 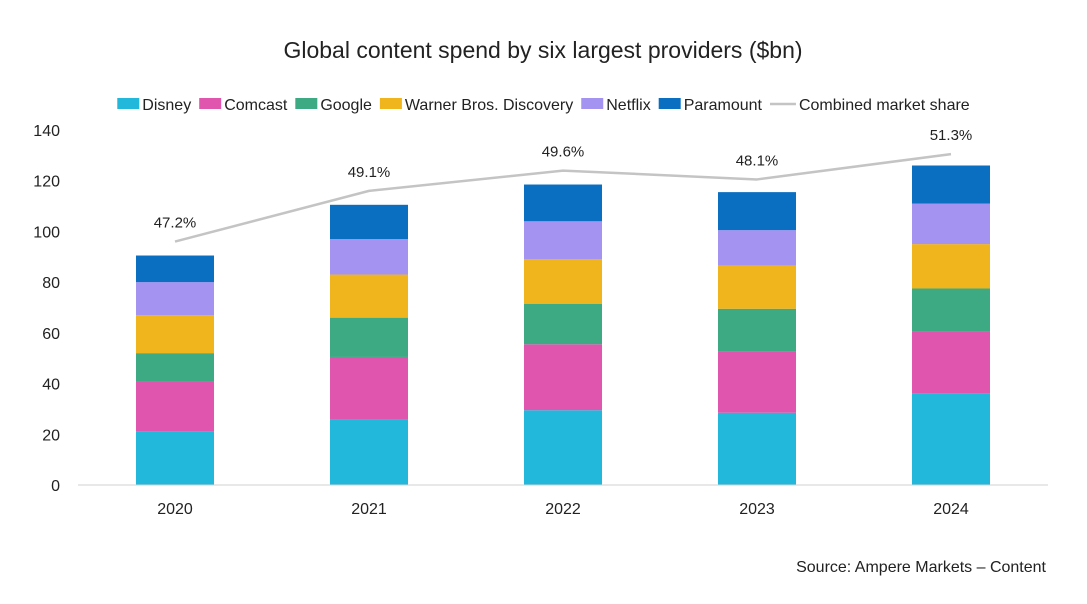 What do you see at coordinates (951, 310) in the screenshot?
I see `bar-google-2024` at bounding box center [951, 310].